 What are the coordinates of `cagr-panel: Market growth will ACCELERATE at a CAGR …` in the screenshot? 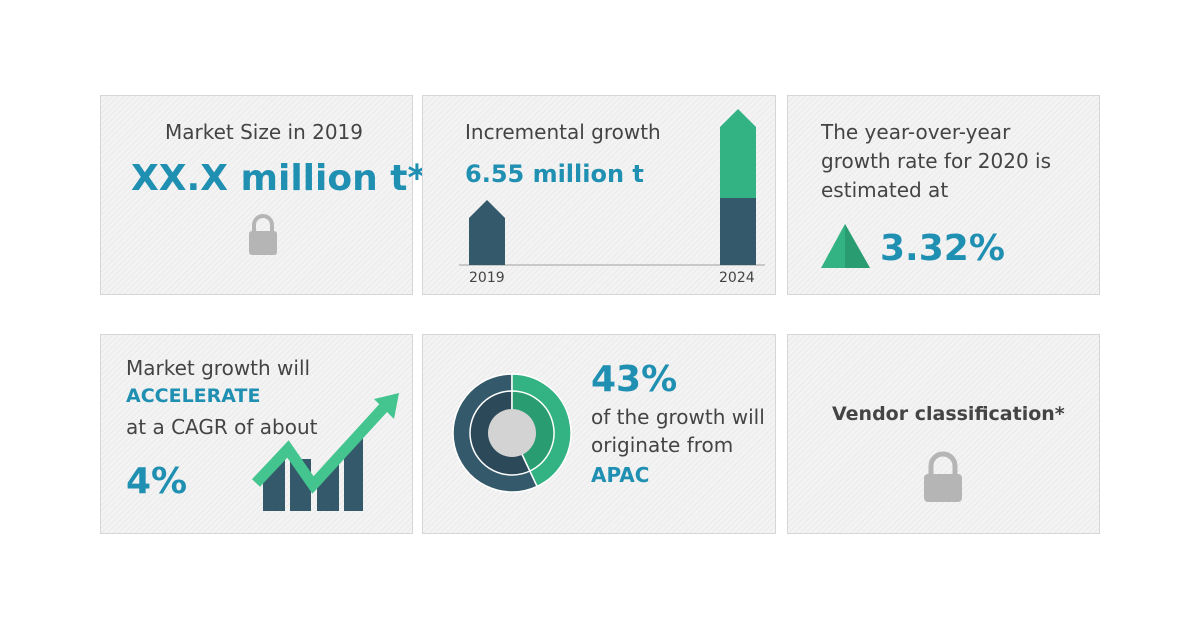 It's located at (256, 434).